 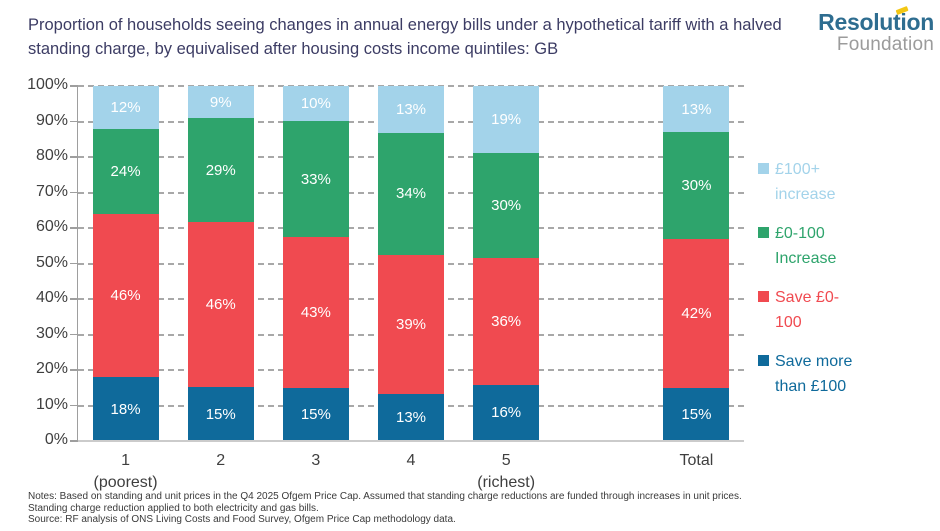 I want to click on bar-segment: 13%, so click(x=411, y=109).